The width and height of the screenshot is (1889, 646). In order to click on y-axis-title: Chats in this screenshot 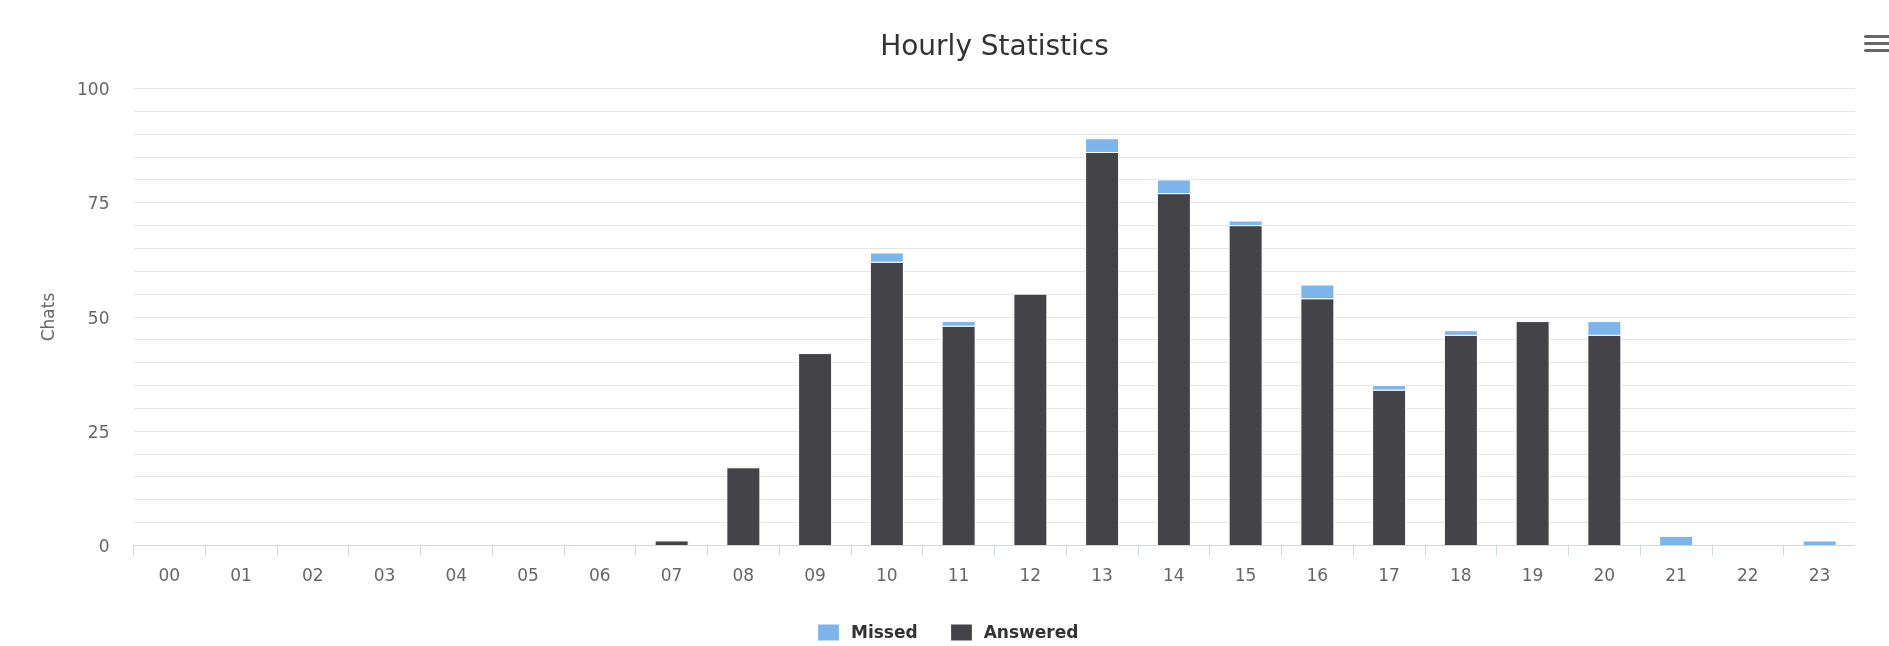, I will do `click(48, 317)`.